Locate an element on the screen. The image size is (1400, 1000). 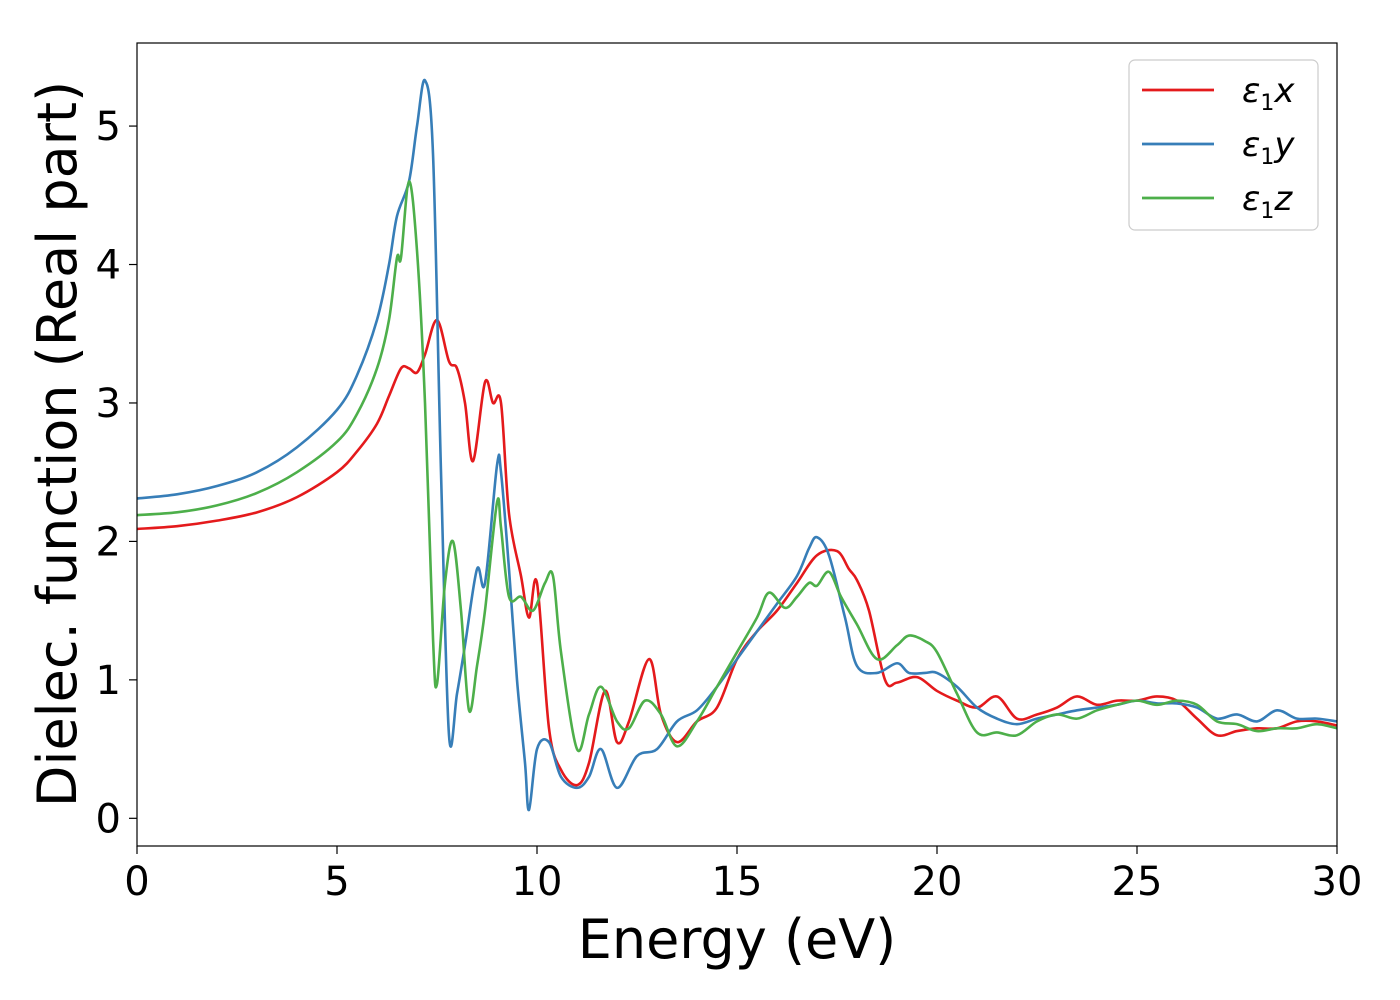
legend-label-y: ε1y is located at coordinates (1268, 147).